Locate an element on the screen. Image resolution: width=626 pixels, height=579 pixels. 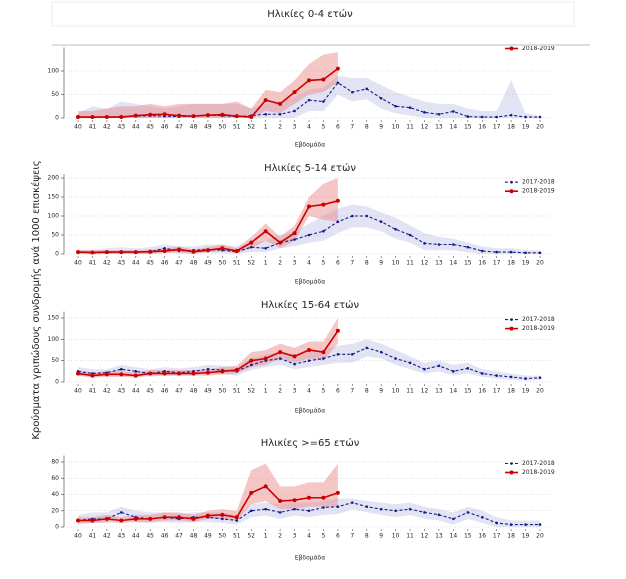
series-line is located at coordinates (308, 234).